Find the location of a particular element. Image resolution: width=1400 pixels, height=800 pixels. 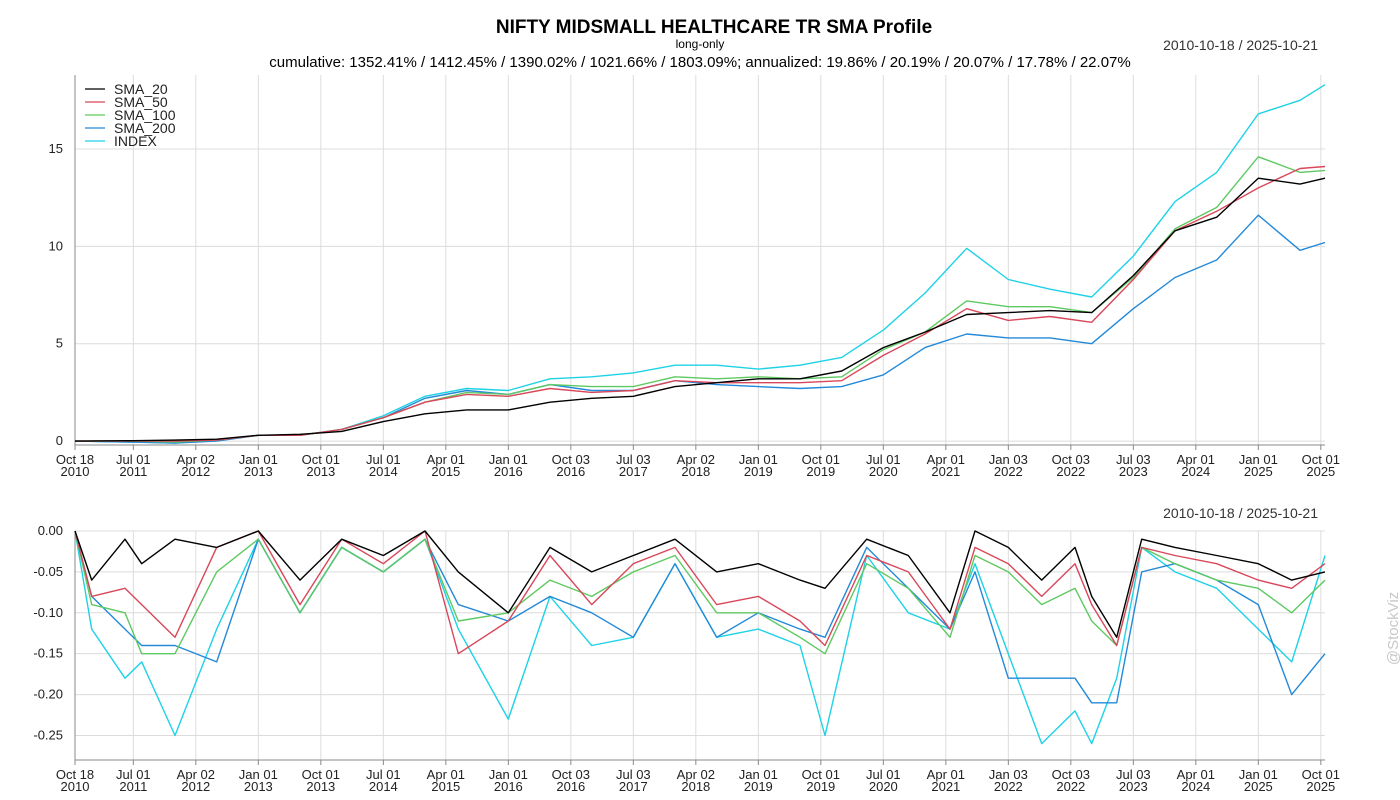

bottom-x-tick-label: 2010 is located at coordinates (75, 786).